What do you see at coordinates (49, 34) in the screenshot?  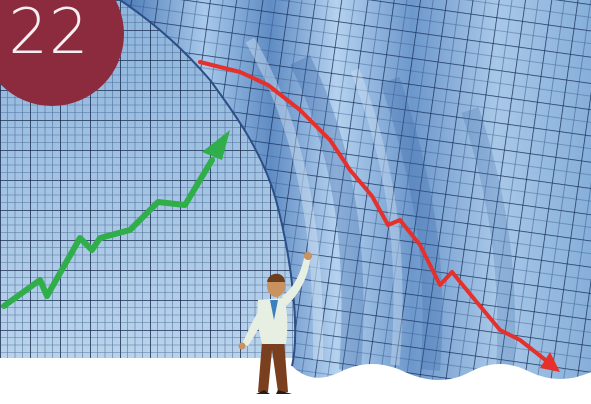 I see `issue-number: 22` at bounding box center [49, 34].